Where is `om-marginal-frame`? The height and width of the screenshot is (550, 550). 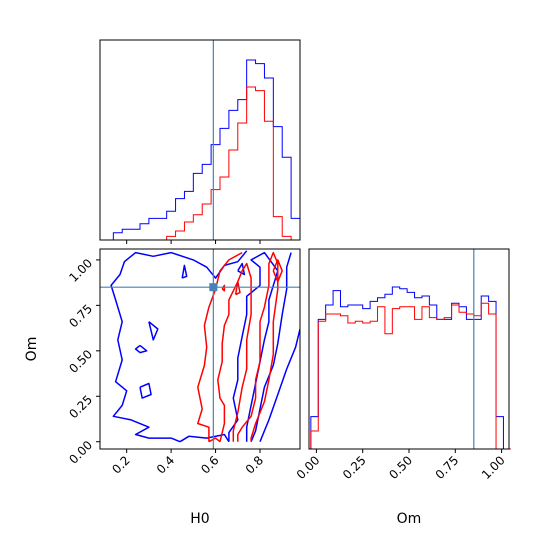
om-marginal-frame is located at coordinates (409, 349).